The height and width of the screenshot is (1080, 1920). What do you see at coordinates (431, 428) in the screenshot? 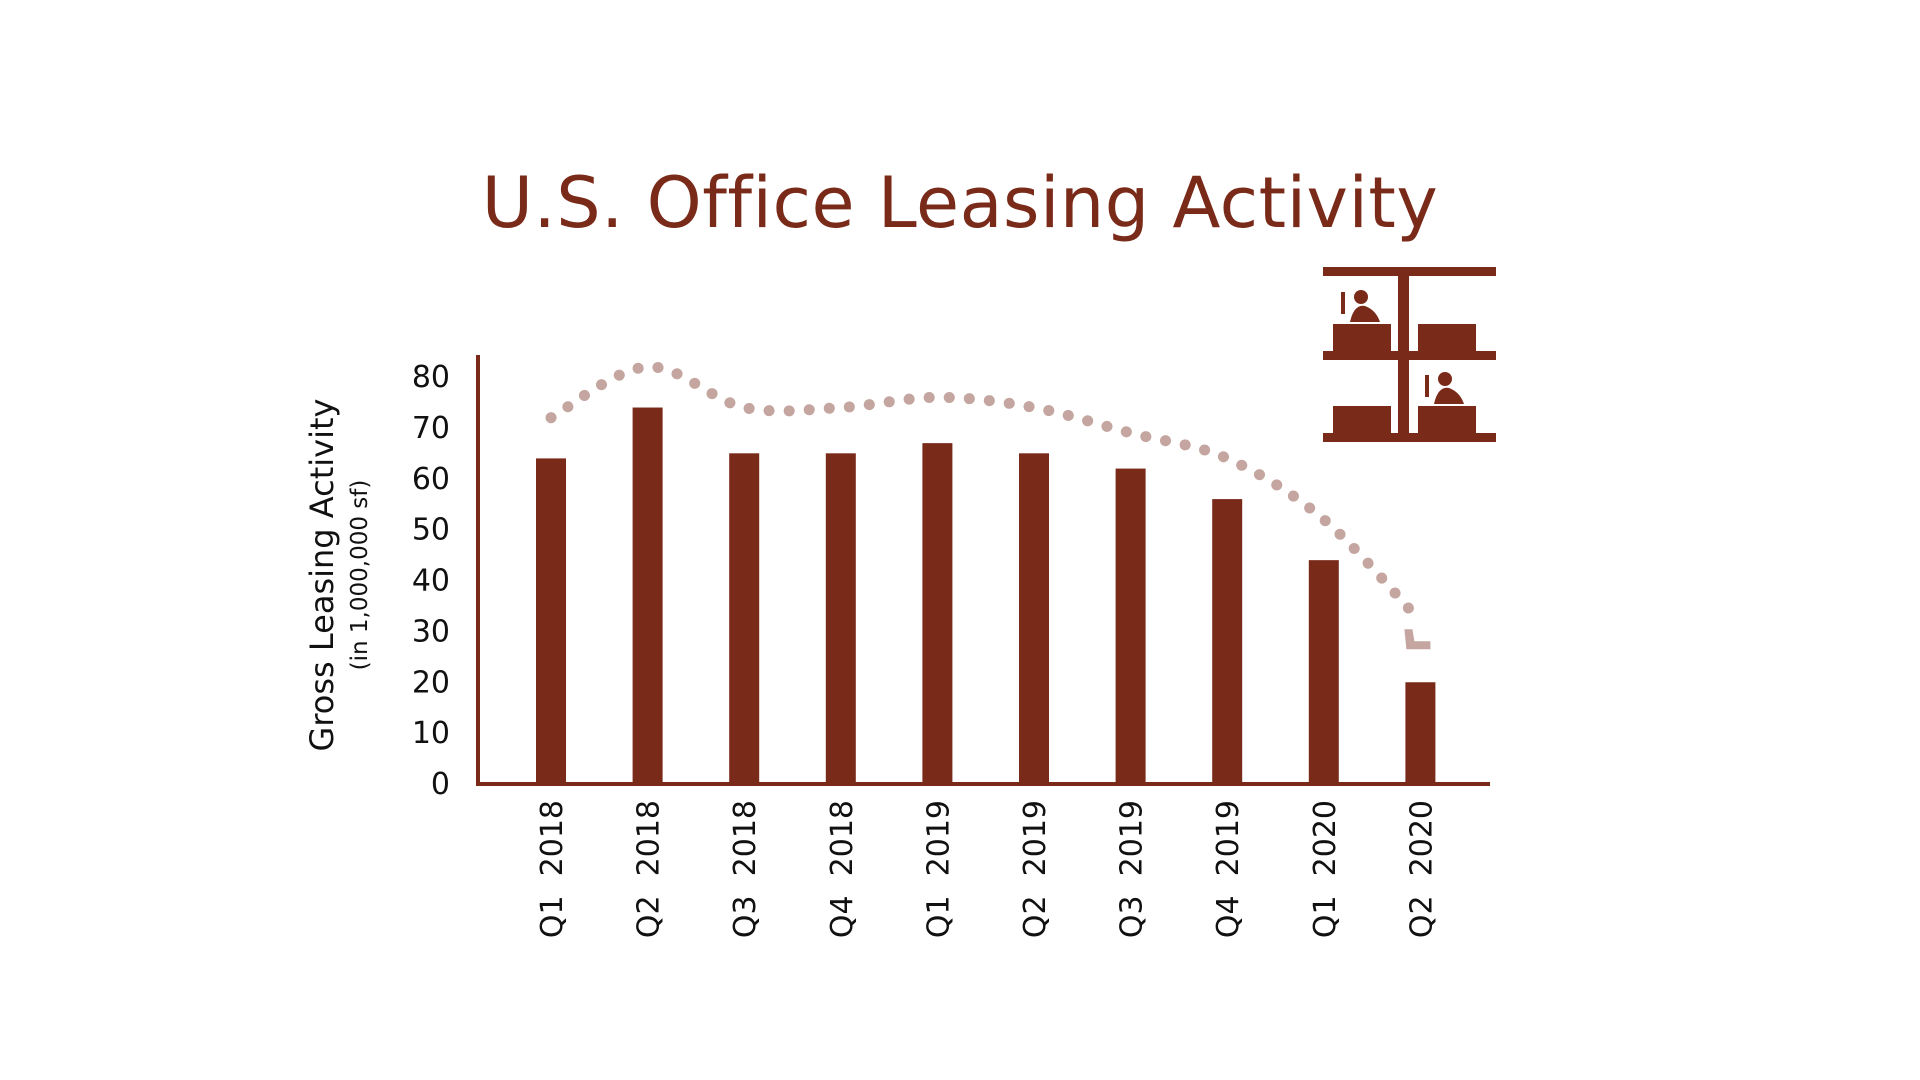
I see `y-tick-label: 70` at bounding box center [431, 428].